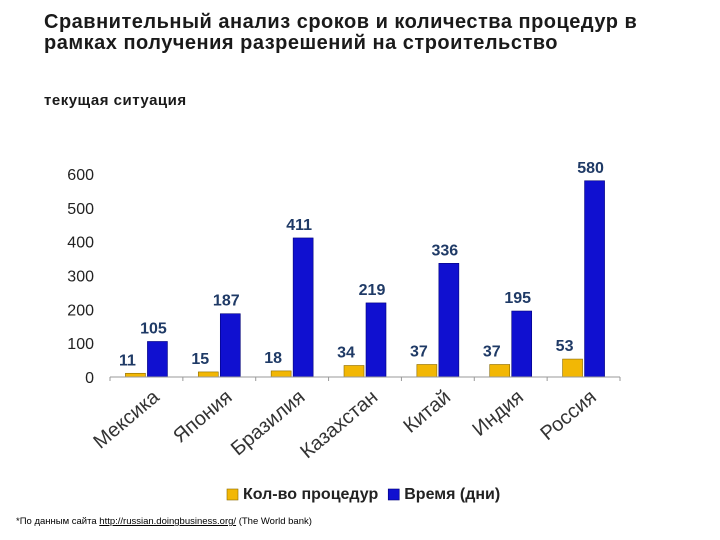  What do you see at coordinates (202, 416) in the screenshot?
I see `x-tick-label: Япония` at bounding box center [202, 416].